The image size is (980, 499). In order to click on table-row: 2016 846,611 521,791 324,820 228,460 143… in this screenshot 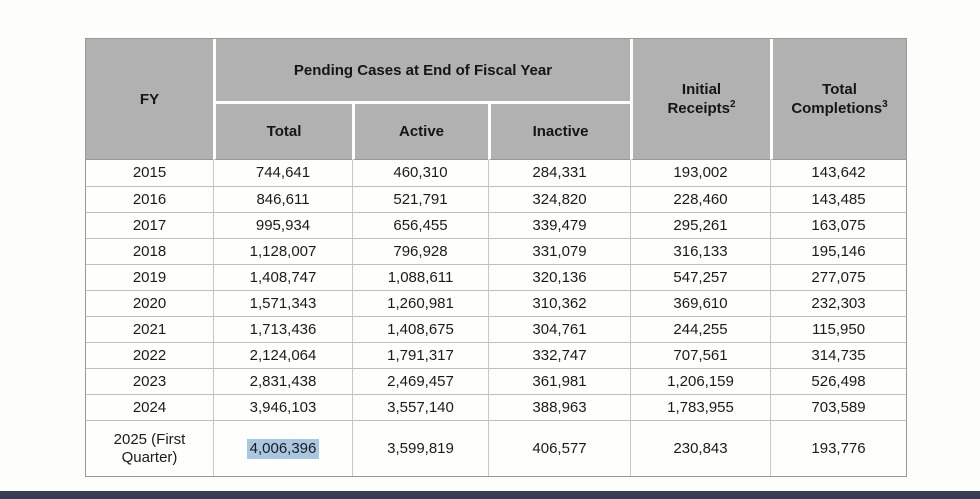, I will do `click(496, 199)`.